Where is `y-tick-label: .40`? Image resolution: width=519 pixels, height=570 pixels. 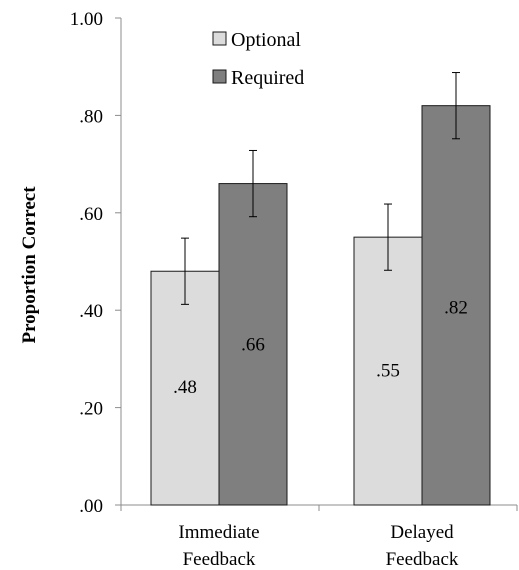
y-tick-label: .40 is located at coordinates (91, 311).